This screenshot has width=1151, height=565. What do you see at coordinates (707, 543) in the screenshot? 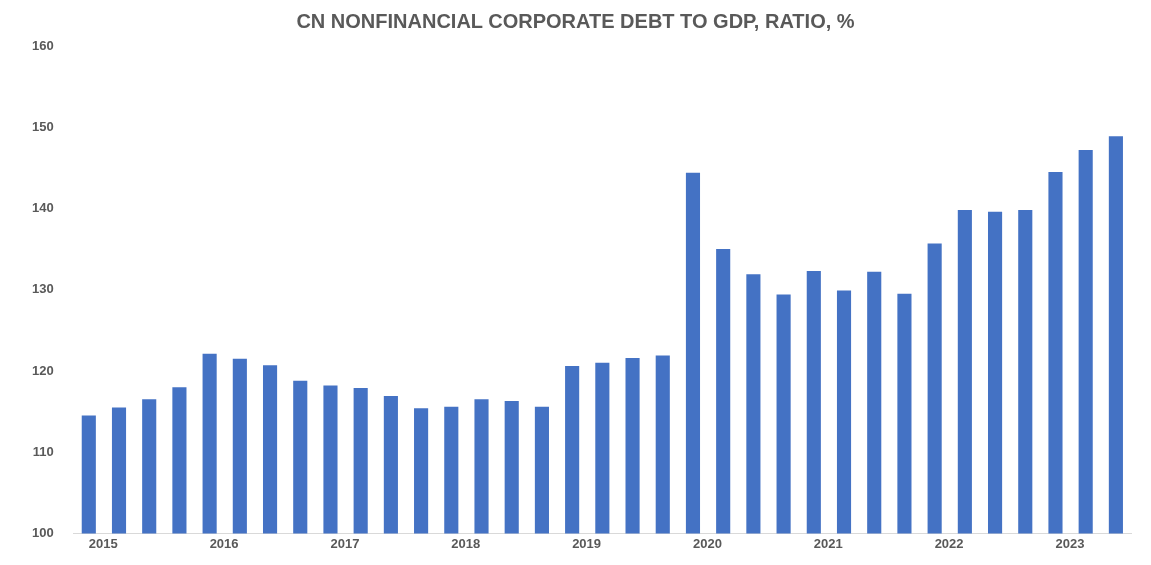
I see `x-tick-label: 2020` at bounding box center [707, 543].